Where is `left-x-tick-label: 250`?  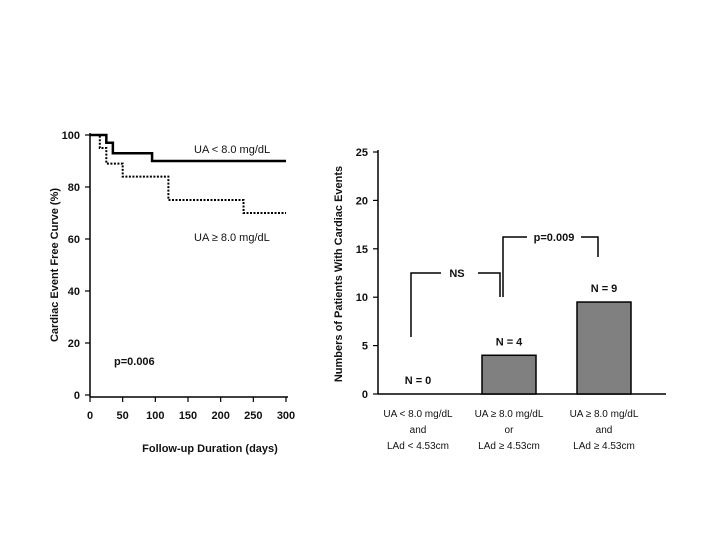
left-x-tick-label: 250 is located at coordinates (253, 416).